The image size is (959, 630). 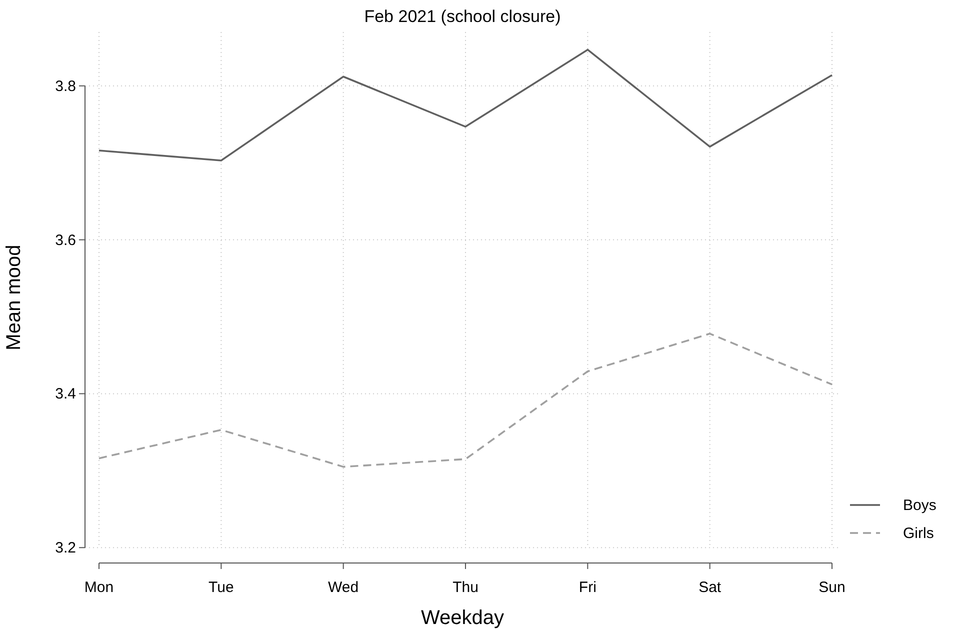 What do you see at coordinates (587, 587) in the screenshot?
I see `x-tick-label: Fri` at bounding box center [587, 587].